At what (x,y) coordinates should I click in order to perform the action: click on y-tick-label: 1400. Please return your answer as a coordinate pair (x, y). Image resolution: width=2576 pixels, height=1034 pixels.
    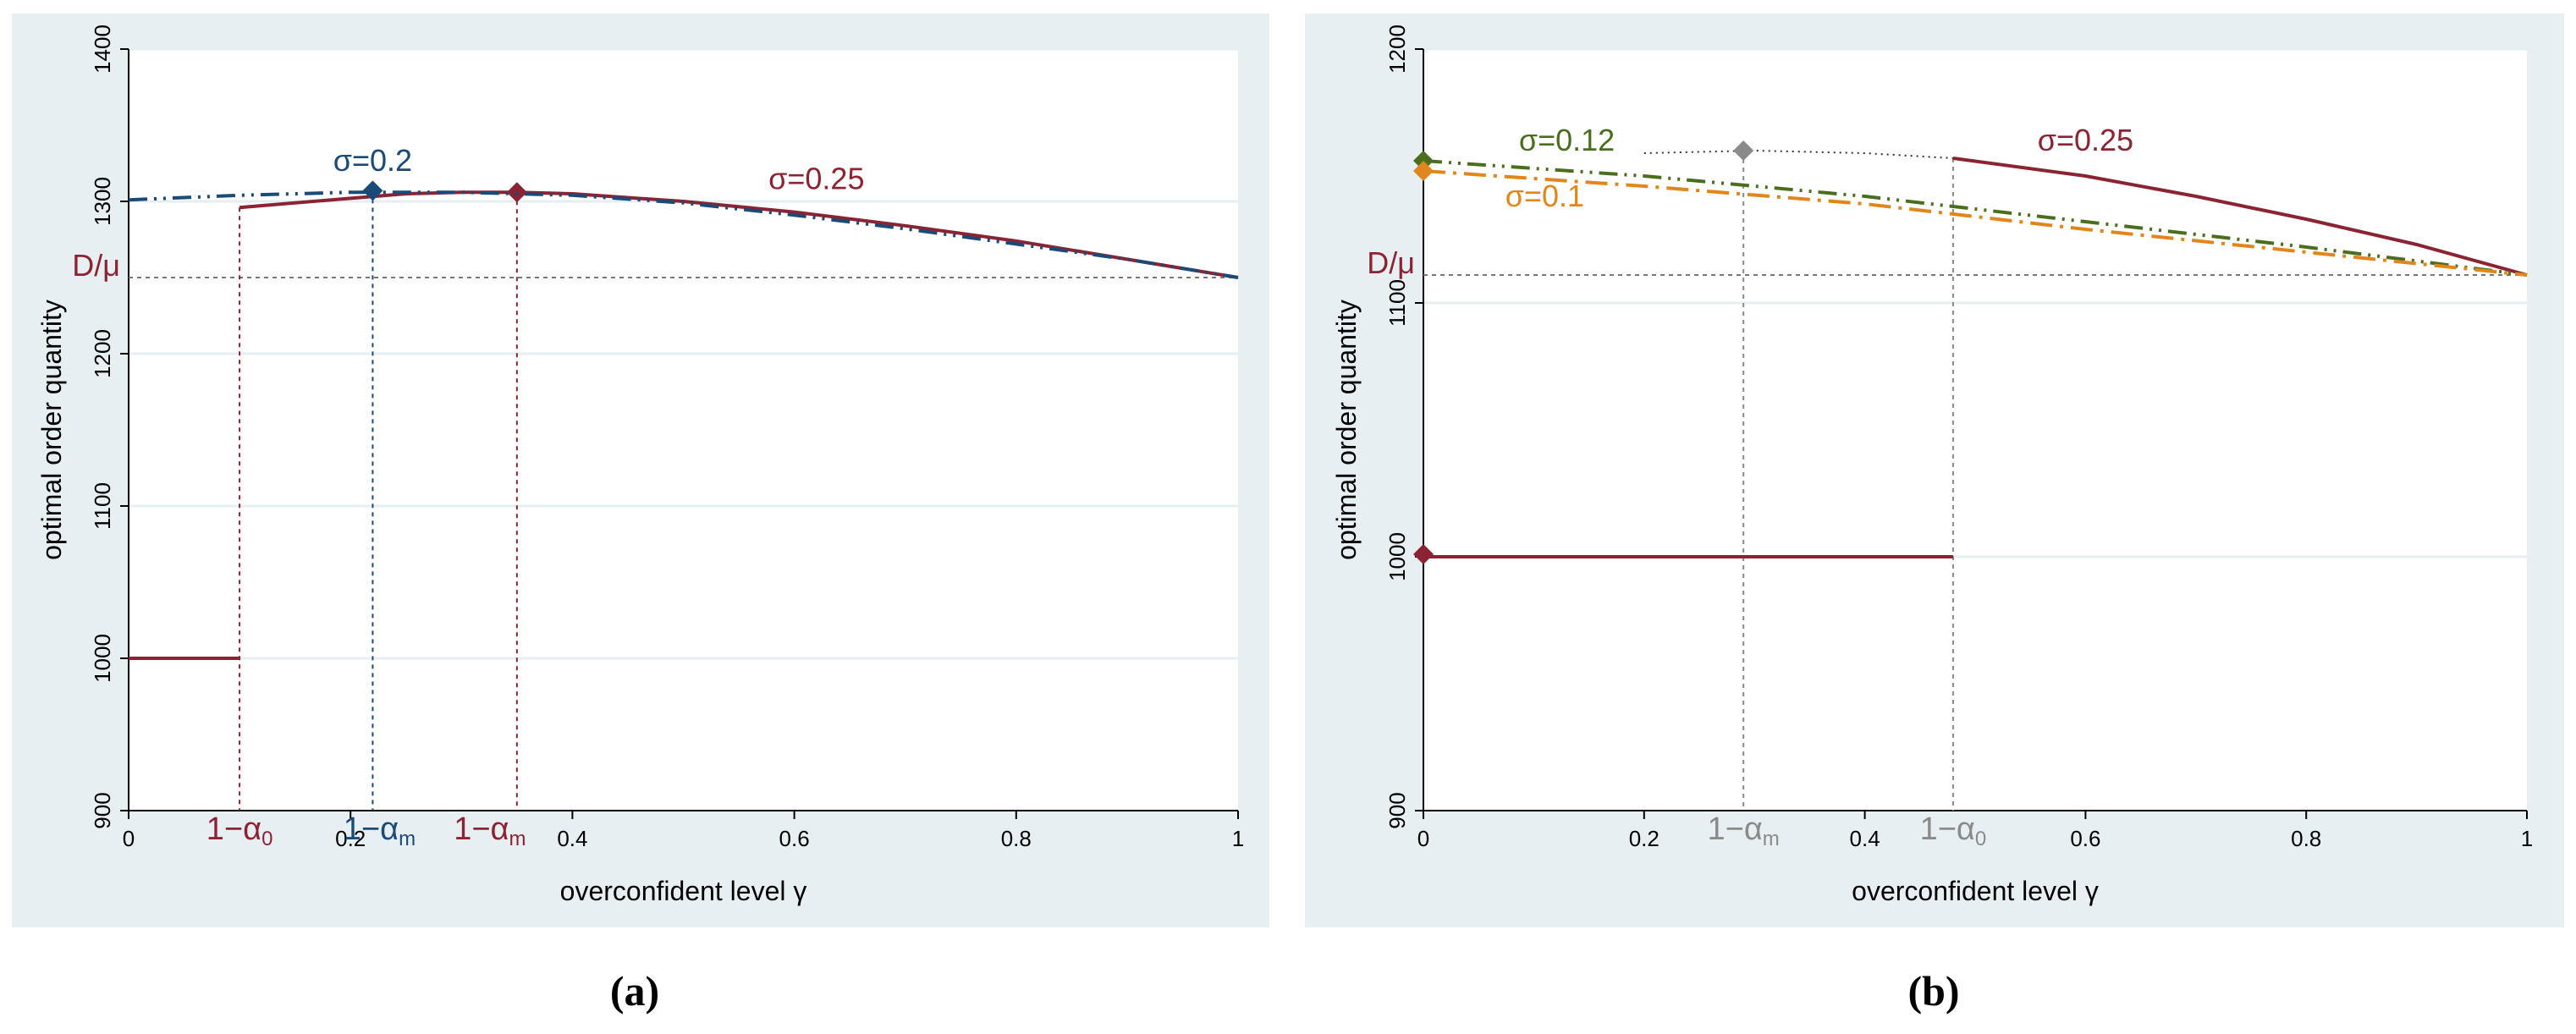
    Looking at the image, I should click on (102, 49).